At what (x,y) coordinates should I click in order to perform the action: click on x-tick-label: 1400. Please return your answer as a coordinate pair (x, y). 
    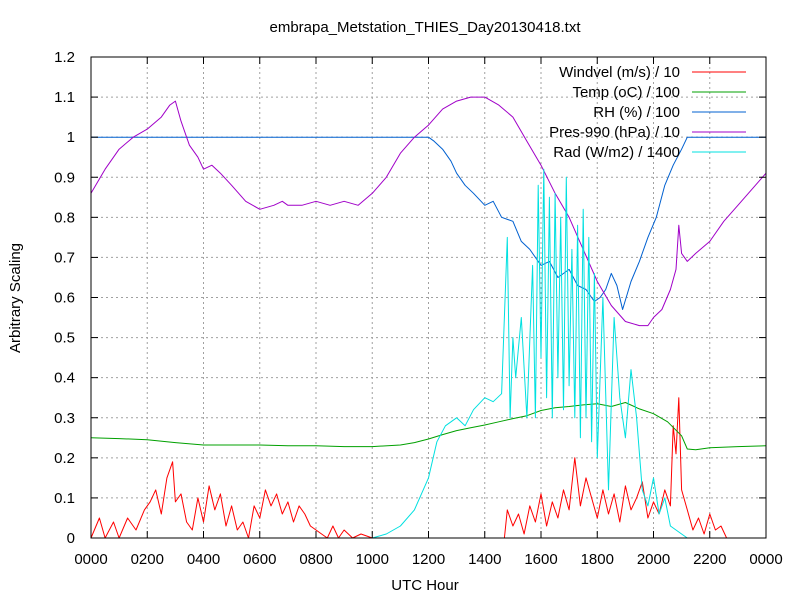
    Looking at the image, I should click on (484, 559).